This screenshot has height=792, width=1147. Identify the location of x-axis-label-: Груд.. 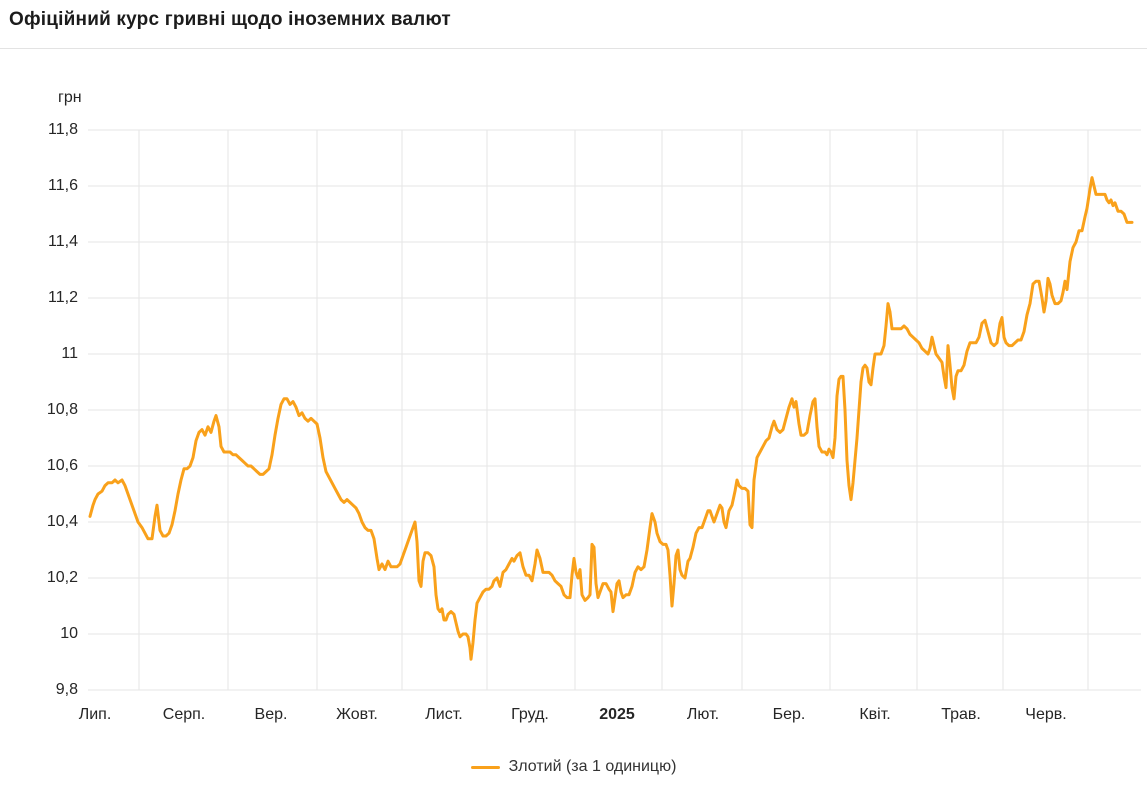
(530, 714).